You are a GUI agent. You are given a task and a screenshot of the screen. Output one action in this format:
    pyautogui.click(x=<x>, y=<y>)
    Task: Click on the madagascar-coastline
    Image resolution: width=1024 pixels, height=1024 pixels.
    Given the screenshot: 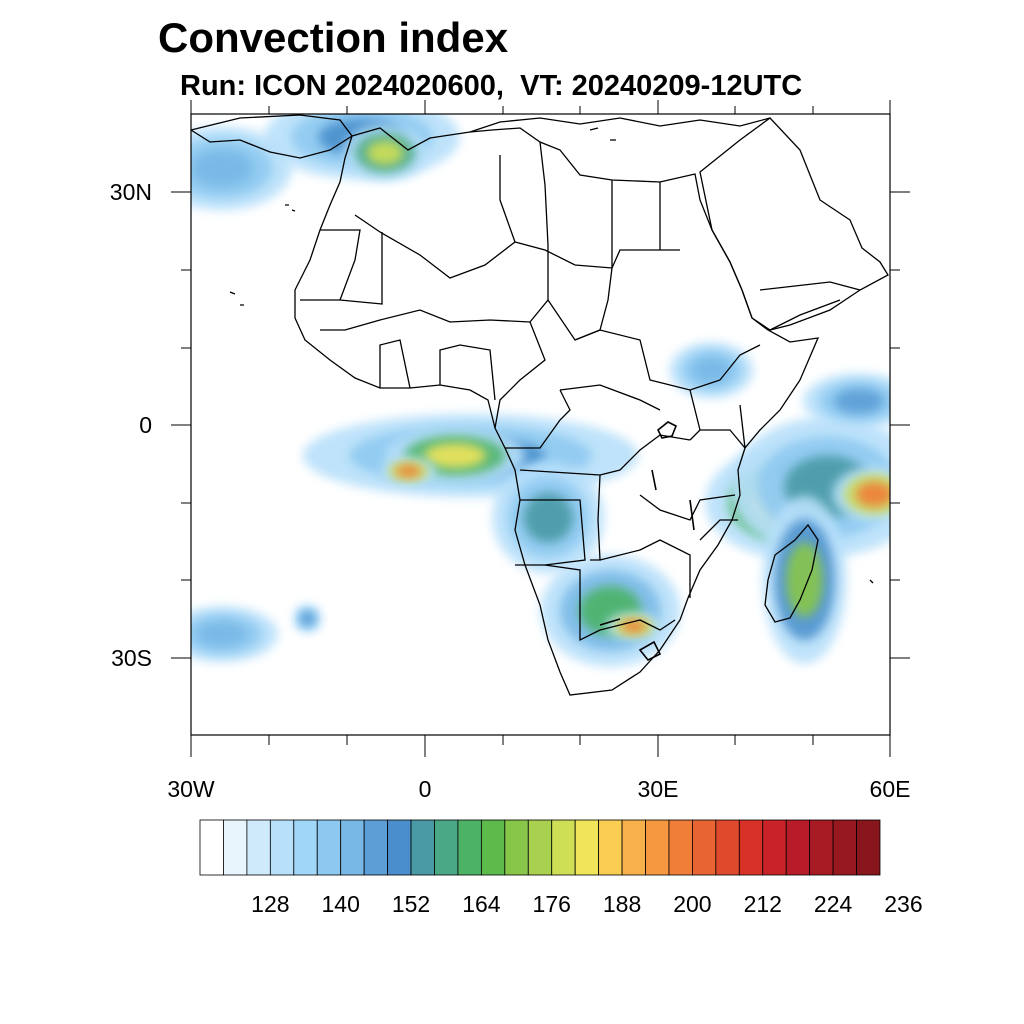 What is the action you would take?
    pyautogui.click(x=791, y=573)
    